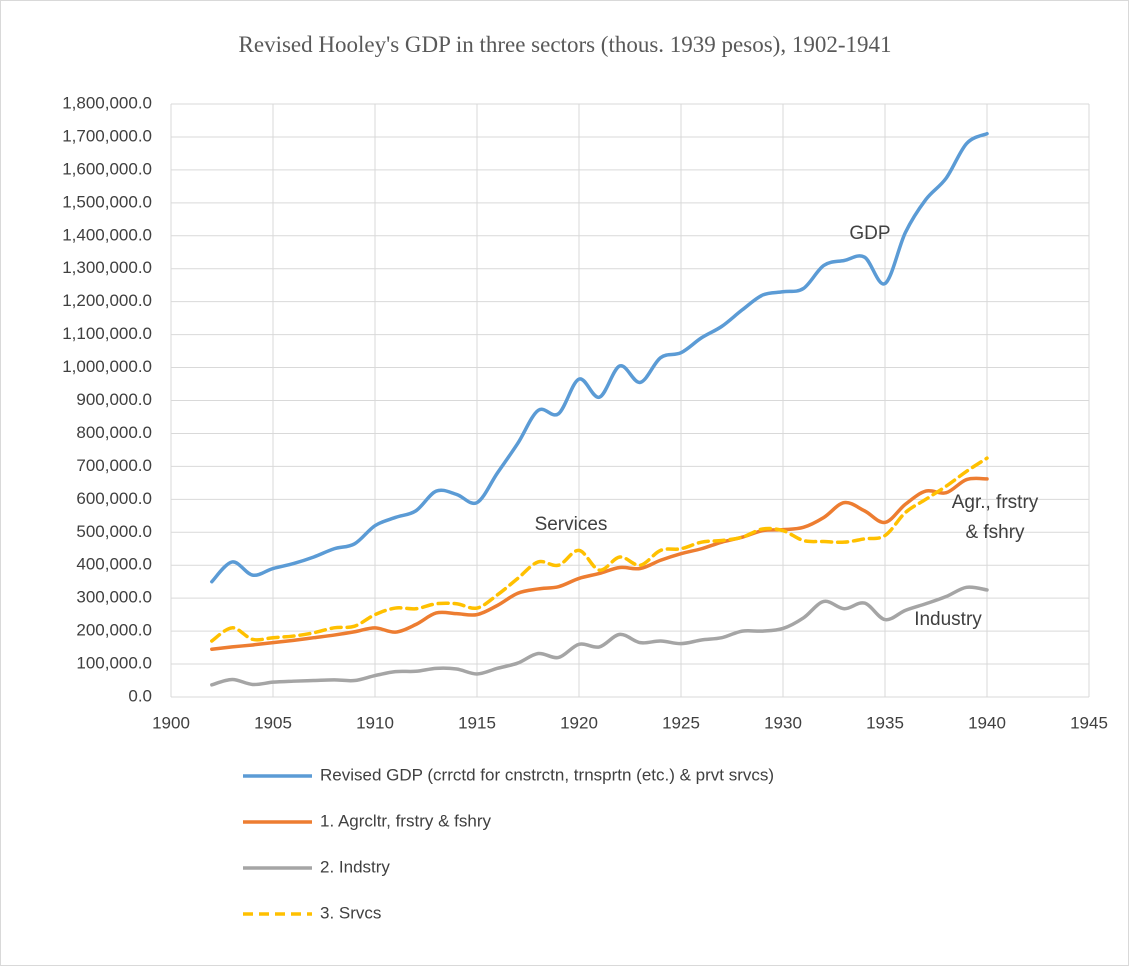  What do you see at coordinates (114, 399) in the screenshot?
I see `y-tick-label: 900,000.0` at bounding box center [114, 399].